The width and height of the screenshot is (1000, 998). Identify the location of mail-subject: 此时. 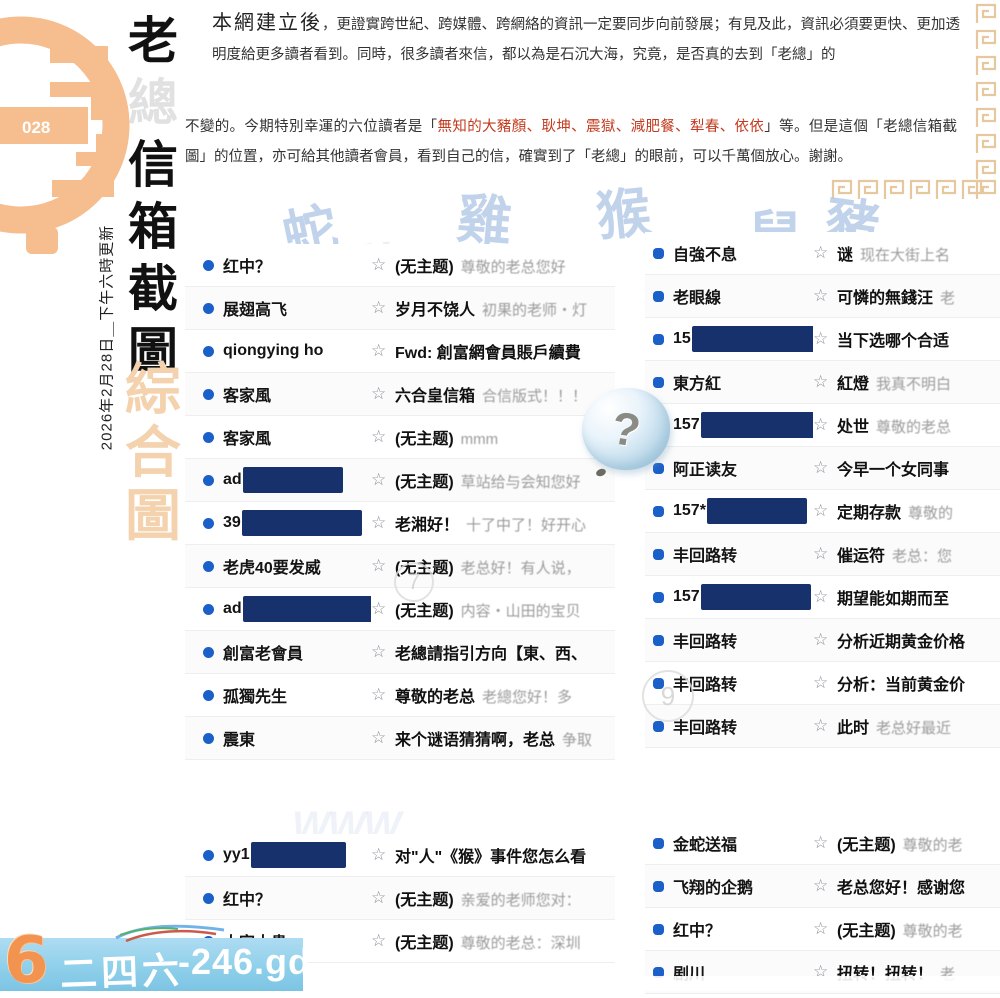
(853, 728).